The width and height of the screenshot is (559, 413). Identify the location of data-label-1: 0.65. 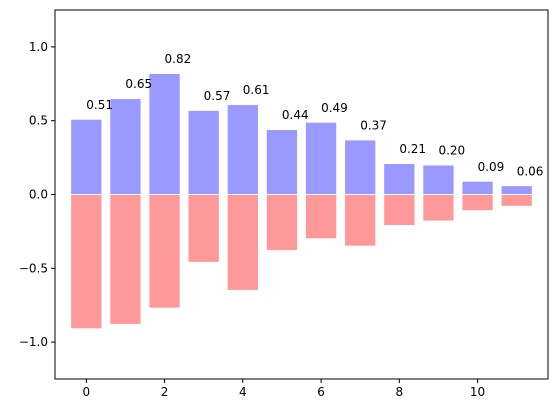
(138, 84).